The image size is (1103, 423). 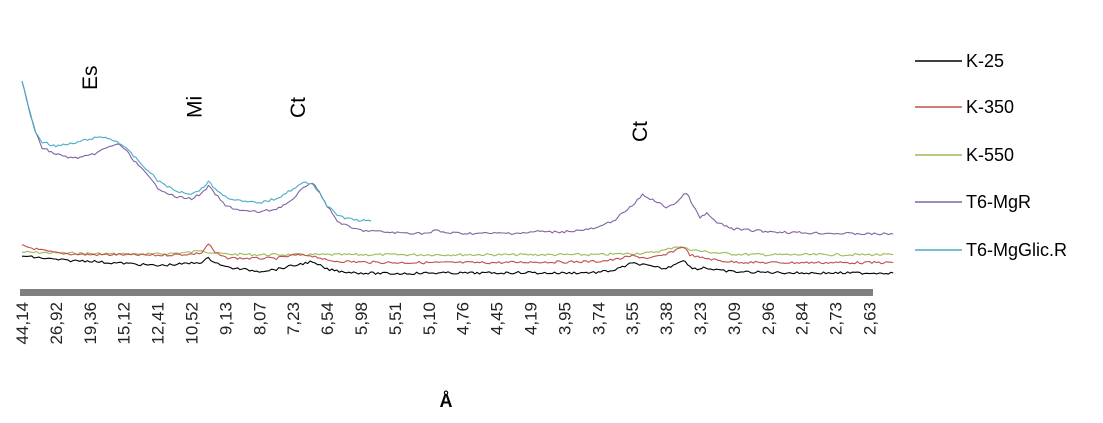 What do you see at coordinates (293, 318) in the screenshot?
I see `x-tick-label: 7,23` at bounding box center [293, 318].